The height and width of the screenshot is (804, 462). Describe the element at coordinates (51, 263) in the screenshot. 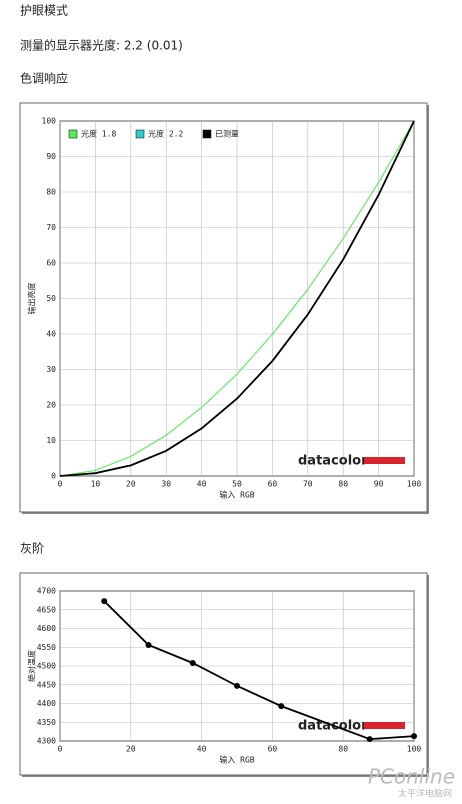

I see `y-tick-label: 60` at that location.